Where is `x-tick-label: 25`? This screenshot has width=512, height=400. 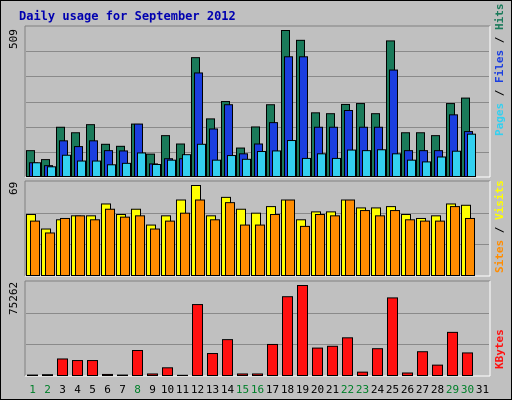 x-tick-label: 25 is located at coordinates (392, 389).